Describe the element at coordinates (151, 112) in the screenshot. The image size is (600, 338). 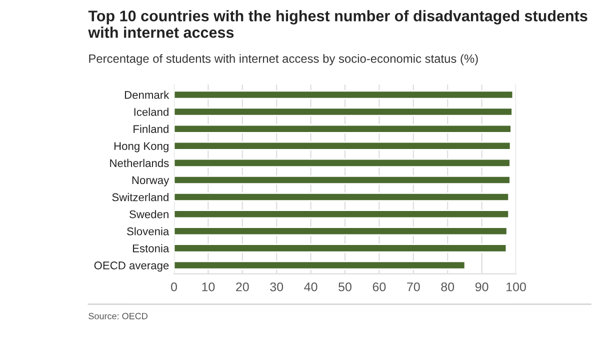
I see `y-tick-label: Iceland` at that location.